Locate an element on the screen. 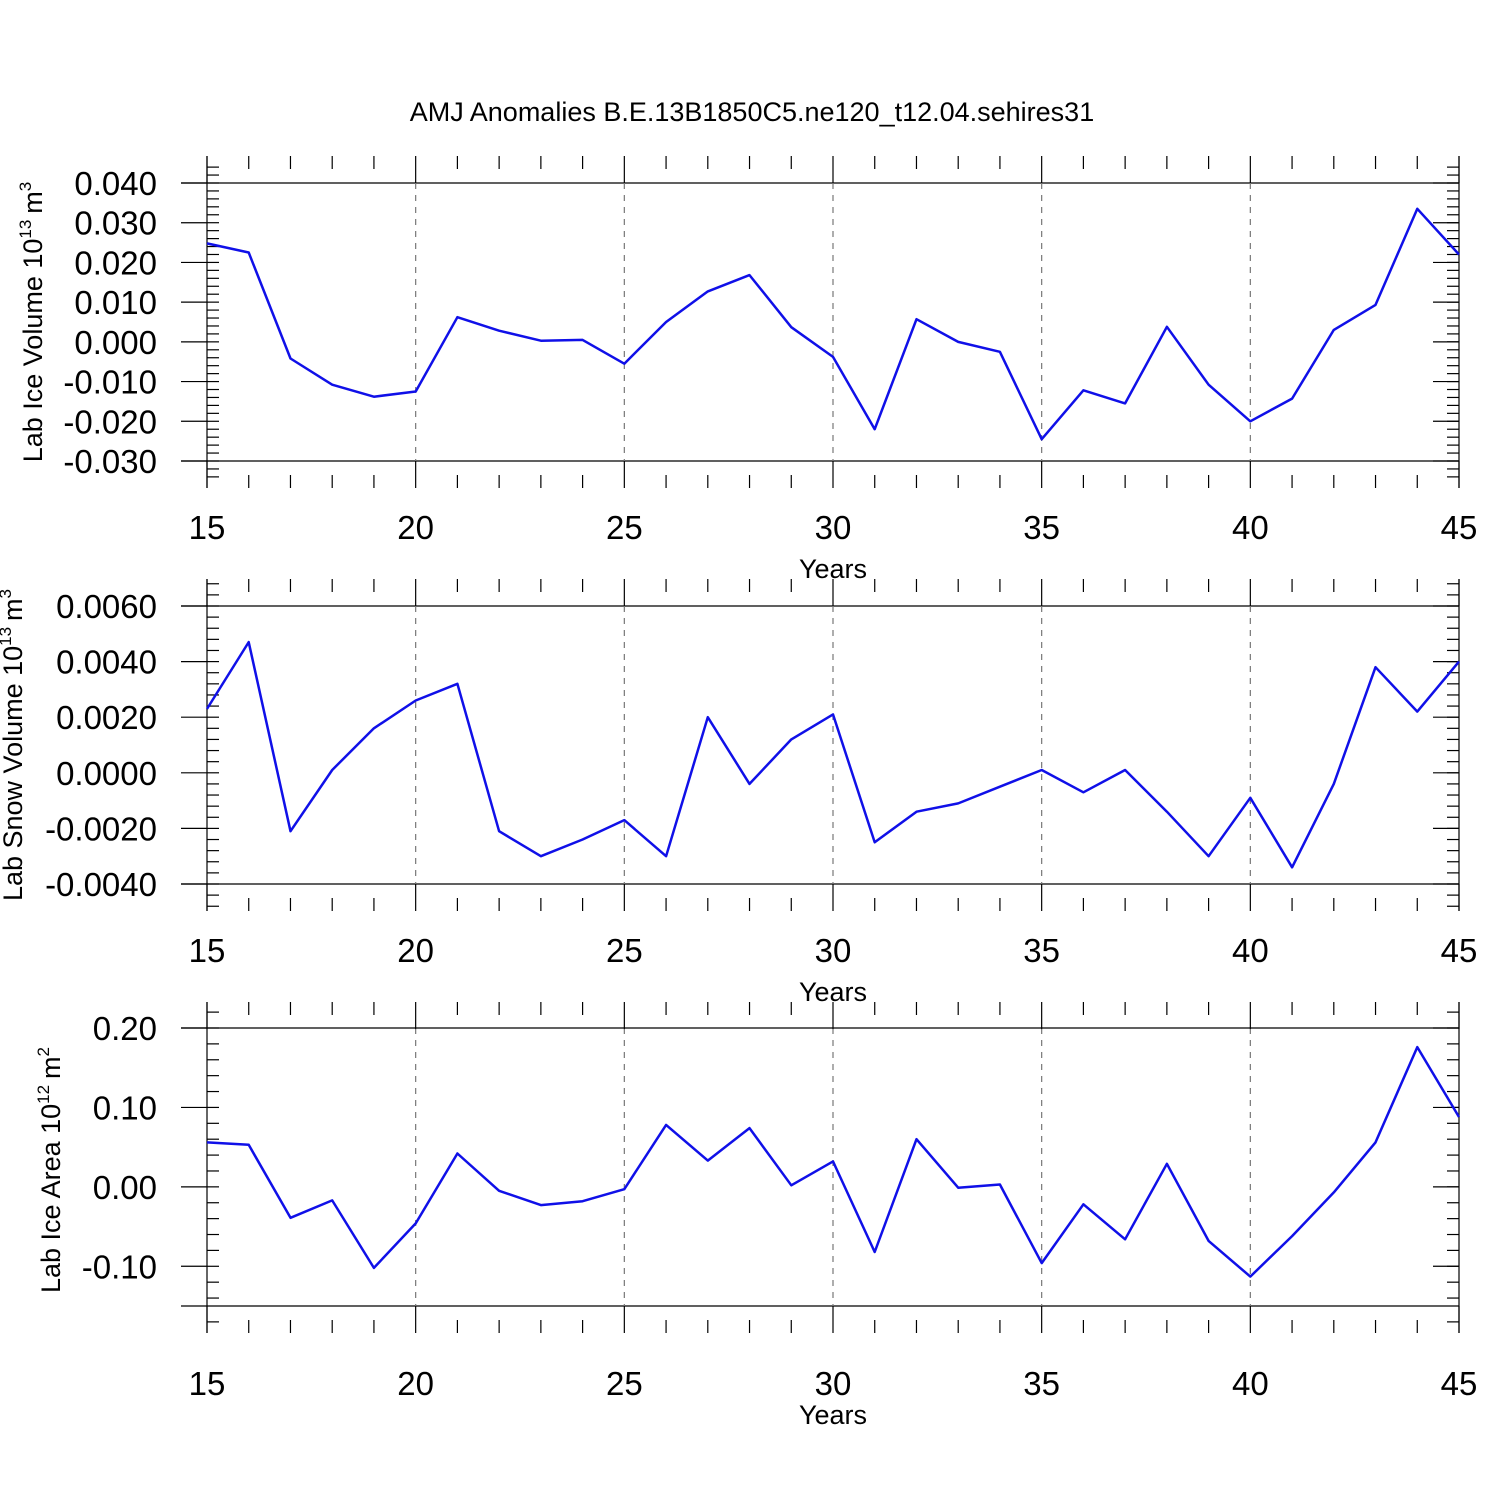  y-tick-label: 0.10 is located at coordinates (125, 1107).